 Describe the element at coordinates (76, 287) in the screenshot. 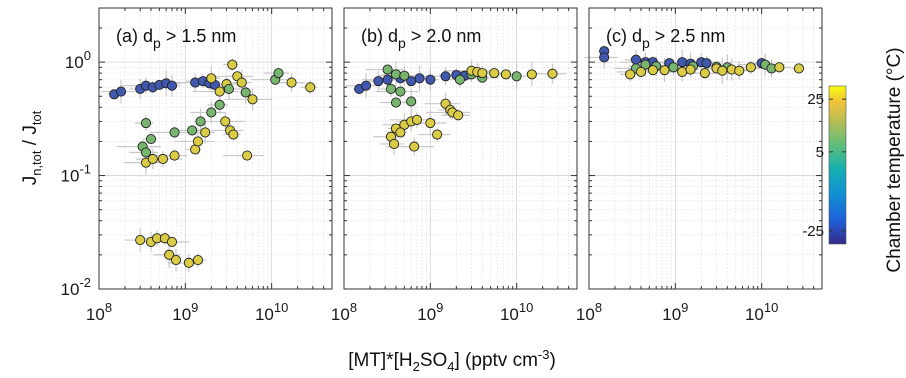

I see `y-tick-label: 10⁻²` at that location.